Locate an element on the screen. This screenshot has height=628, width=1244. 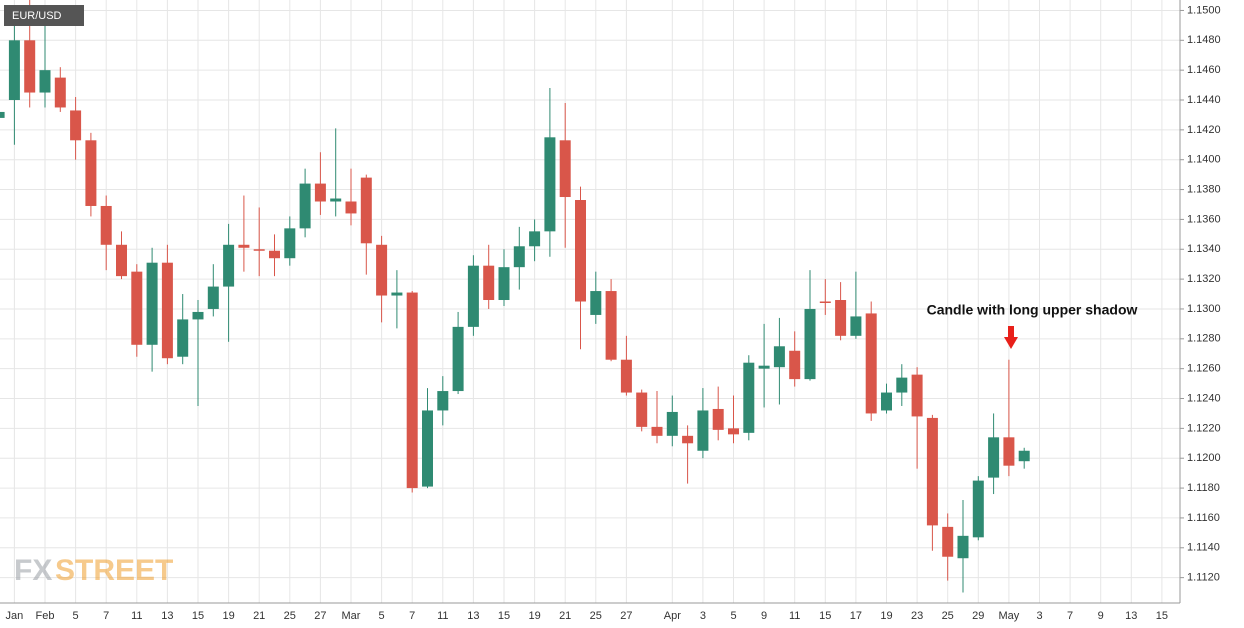
y-tick-label: 1.1240 is located at coordinates (1204, 398).